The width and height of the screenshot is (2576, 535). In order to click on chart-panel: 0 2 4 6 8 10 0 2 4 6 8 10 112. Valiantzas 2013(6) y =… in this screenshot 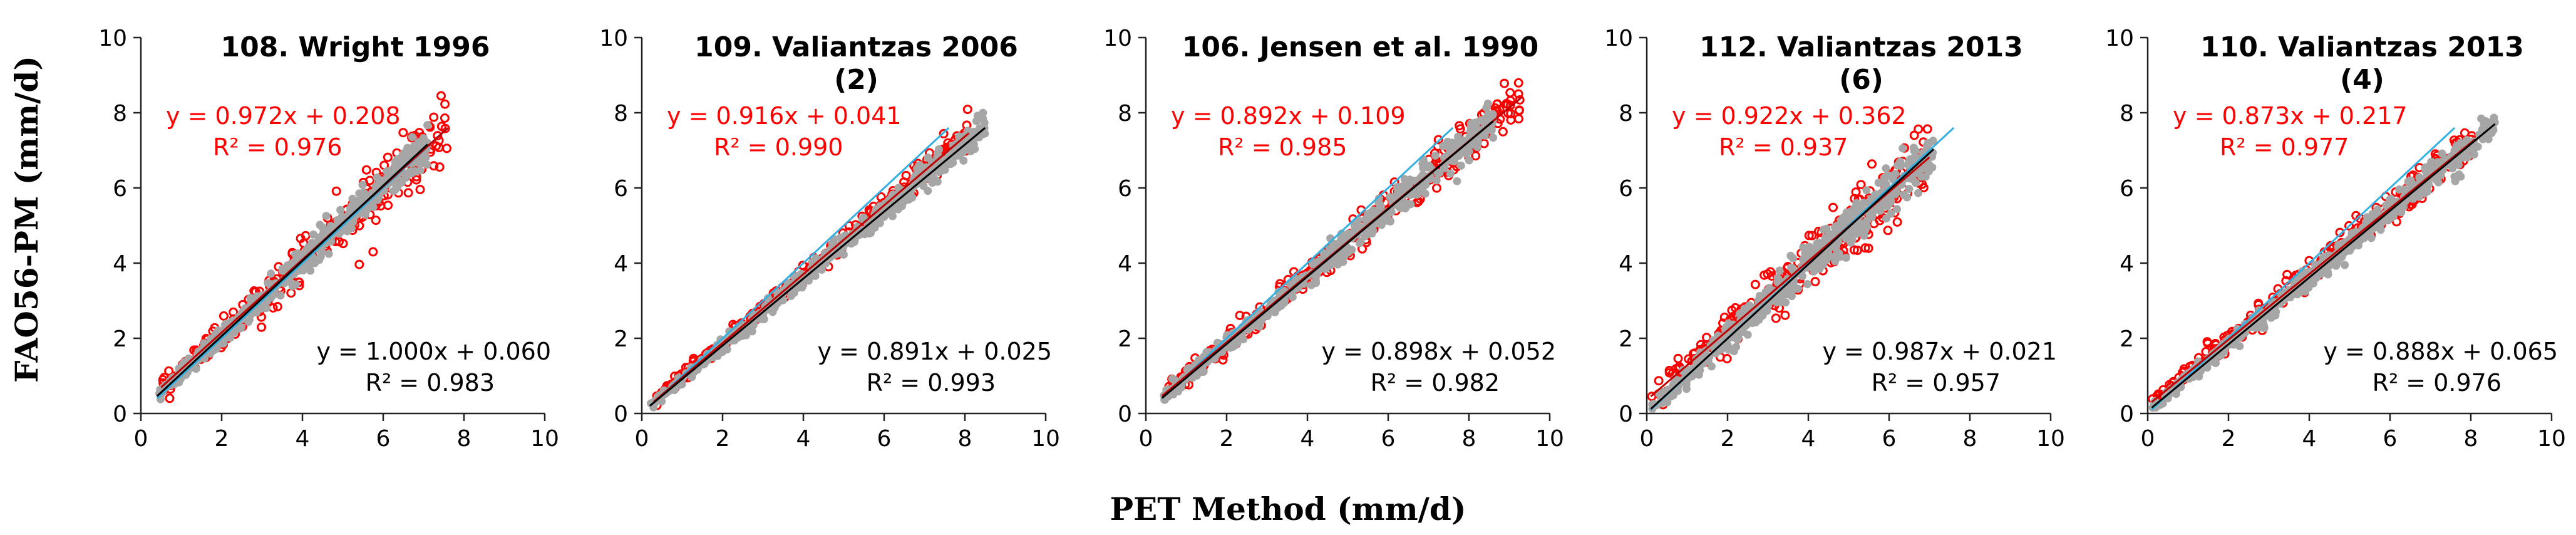, I will do `click(1835, 239)`.